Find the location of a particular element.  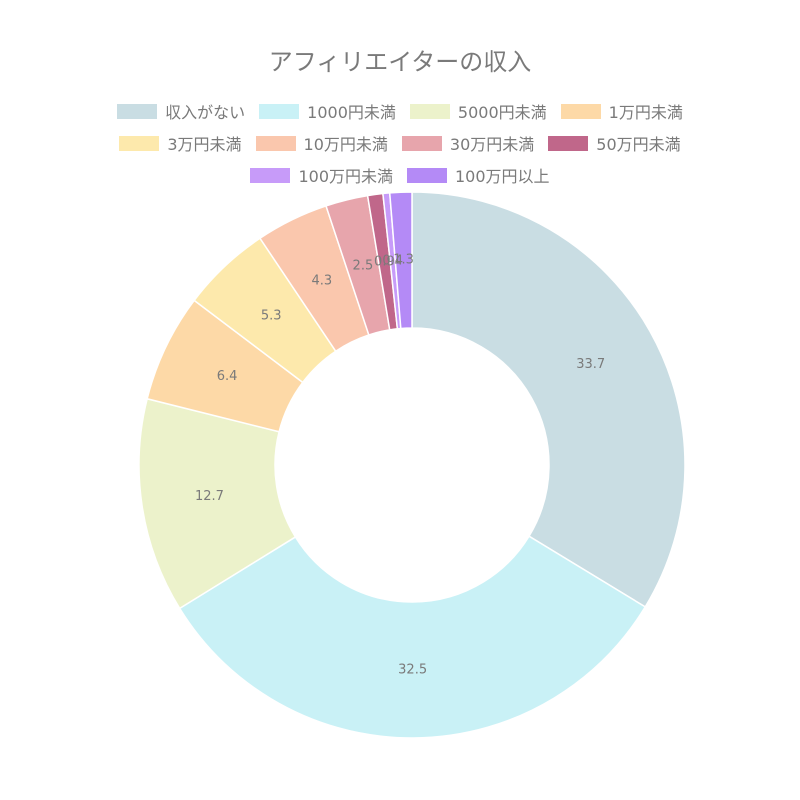

legend-label: 10万円未満 is located at coordinates (345, 144).